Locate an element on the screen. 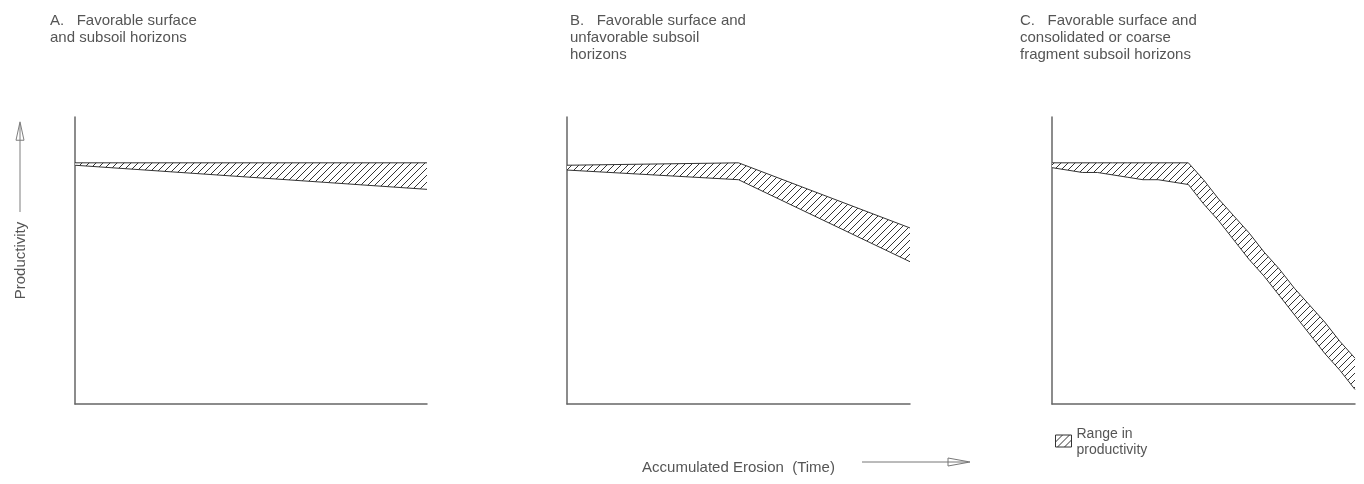 This screenshot has width=1364, height=484. x-axis-title: Accumulated Erosion (Time) is located at coordinates (738, 466).